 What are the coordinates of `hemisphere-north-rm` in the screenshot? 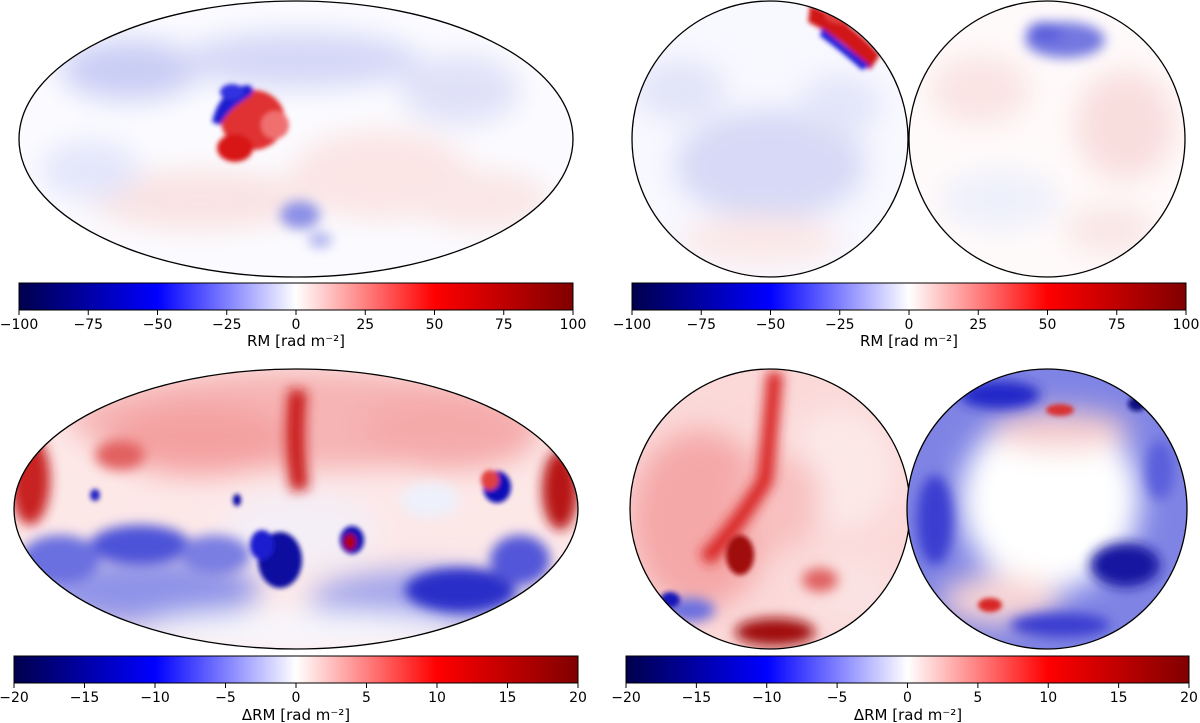 It's located at (770, 139).